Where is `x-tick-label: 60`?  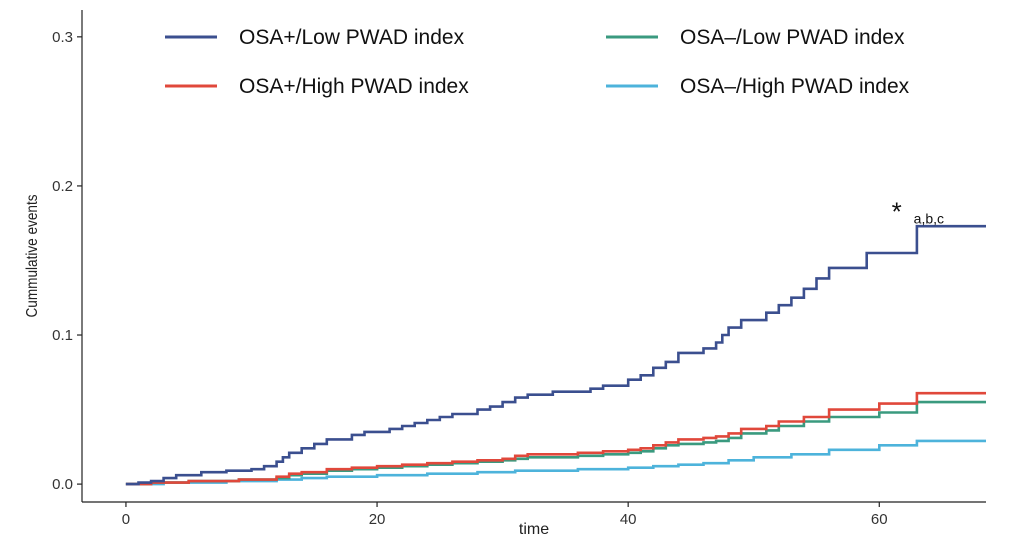 x-tick-label: 60 is located at coordinates (879, 519).